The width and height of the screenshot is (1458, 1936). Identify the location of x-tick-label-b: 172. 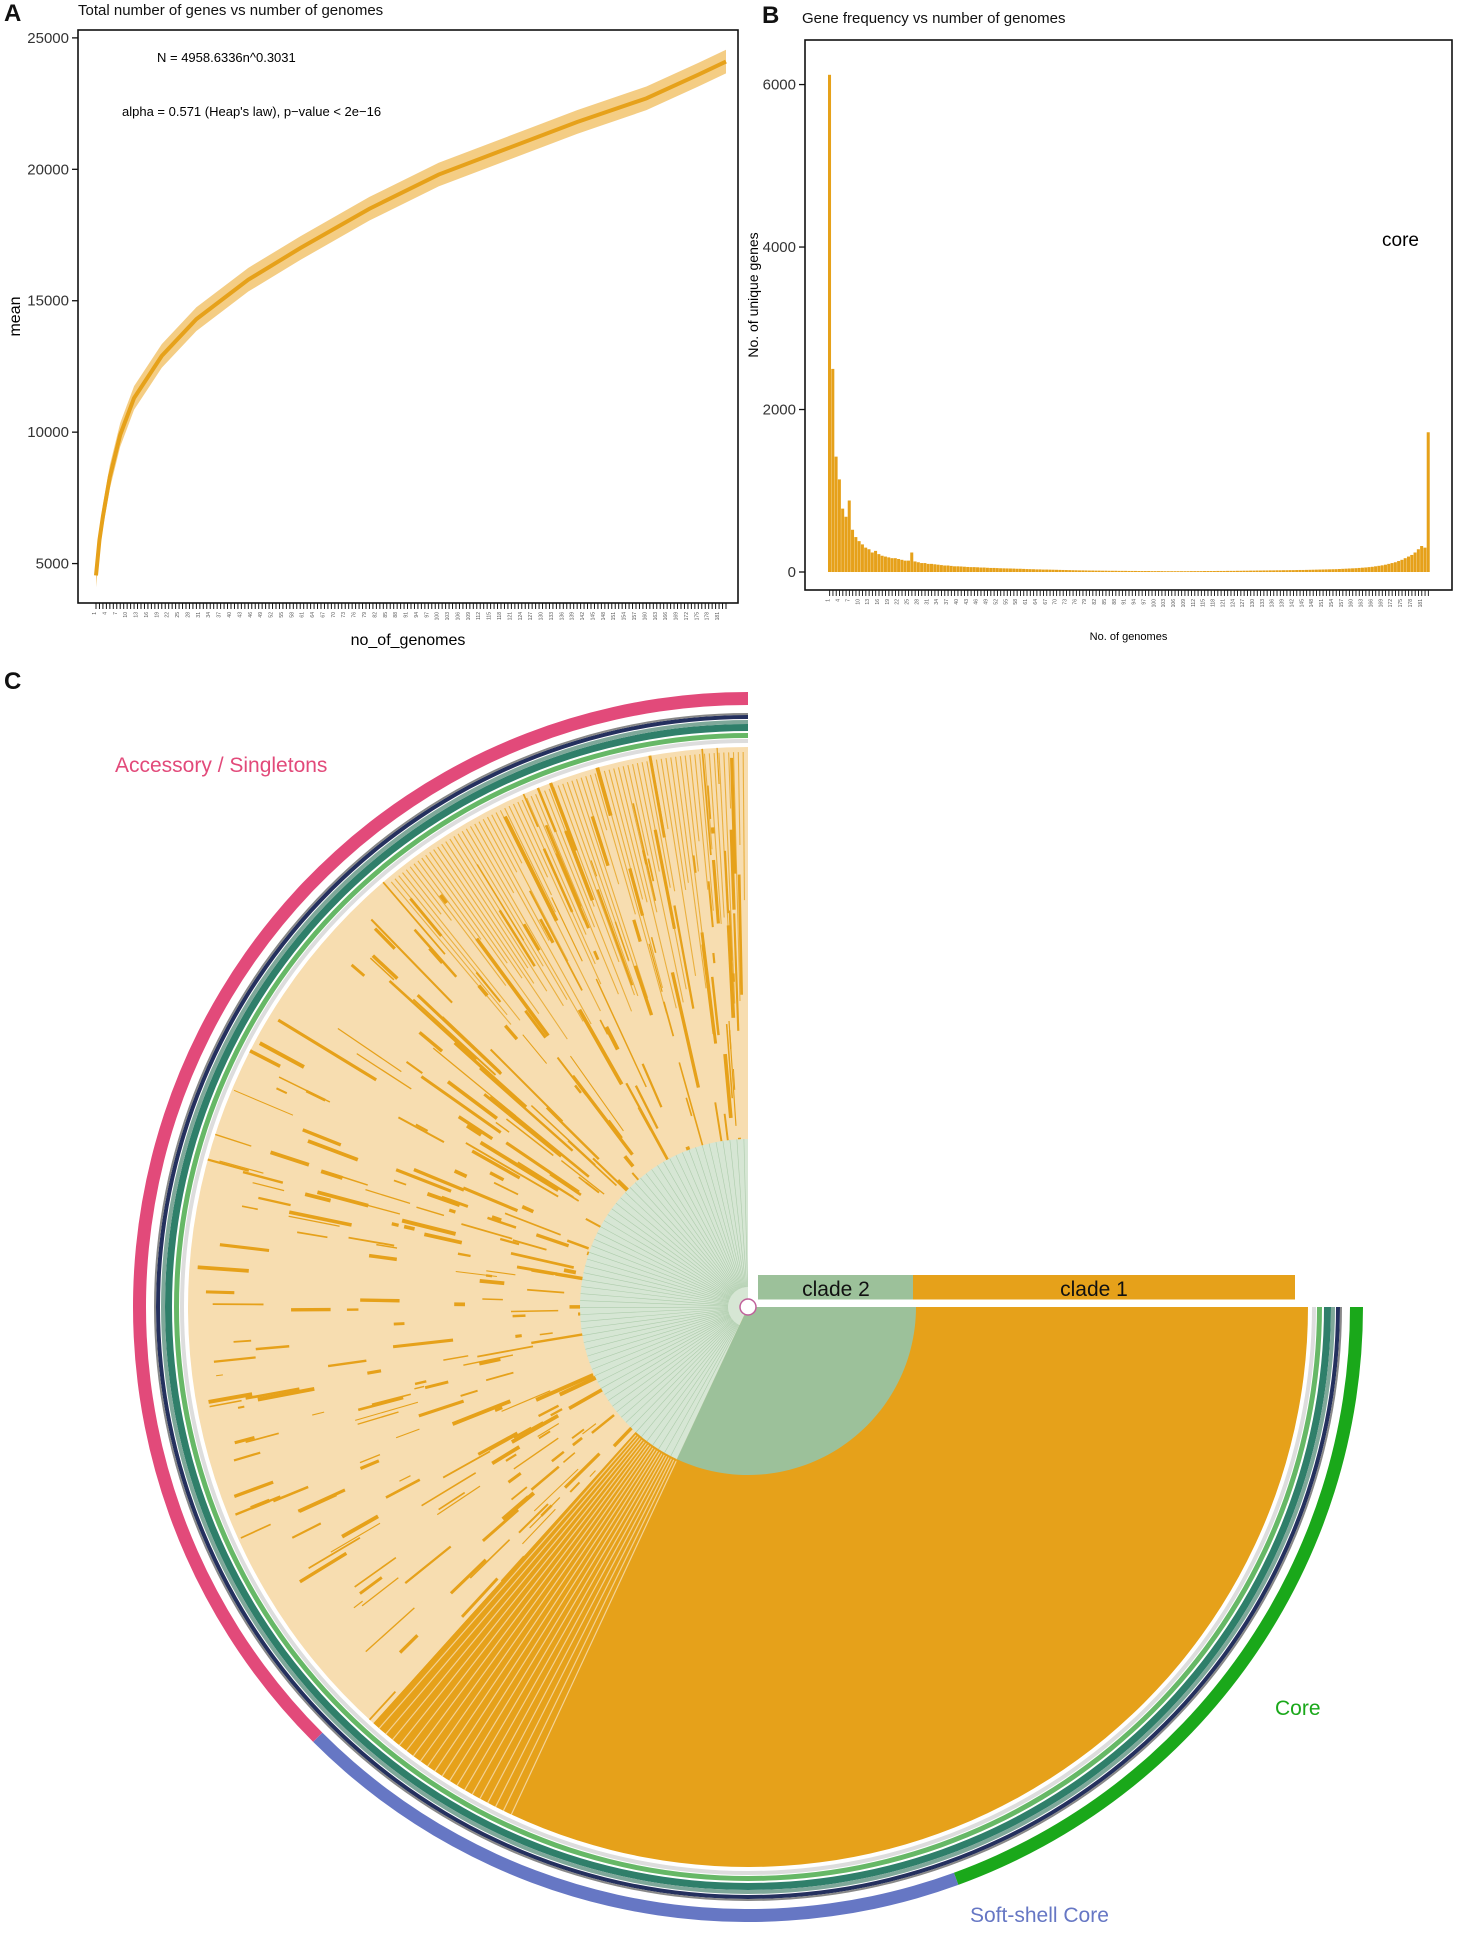
(1391, 603).